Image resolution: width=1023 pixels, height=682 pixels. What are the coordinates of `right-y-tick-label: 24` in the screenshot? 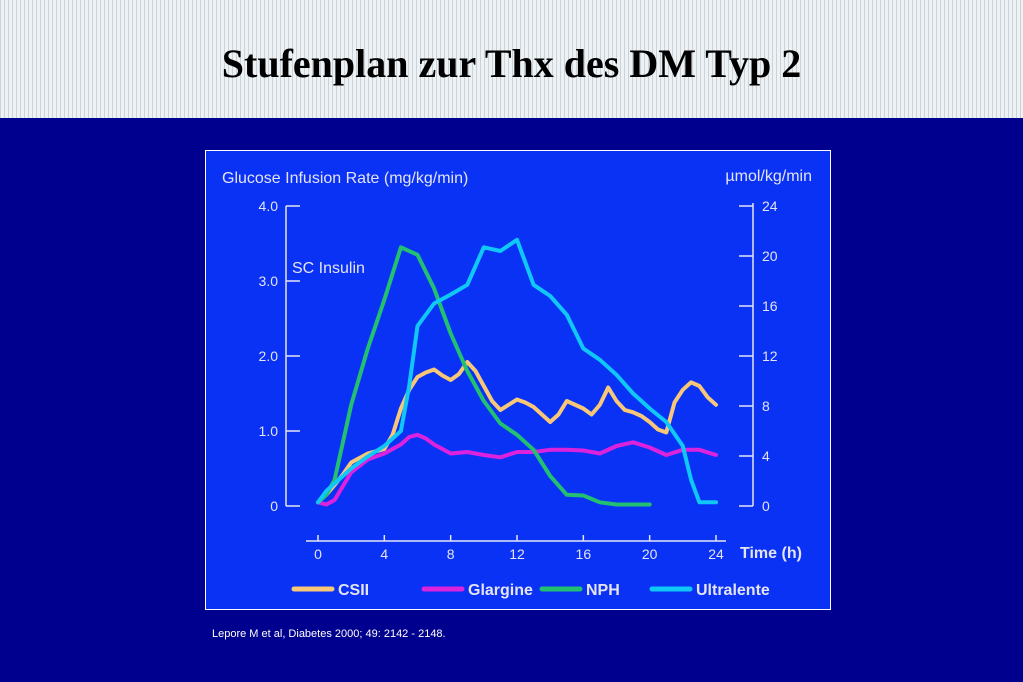 It's located at (770, 206).